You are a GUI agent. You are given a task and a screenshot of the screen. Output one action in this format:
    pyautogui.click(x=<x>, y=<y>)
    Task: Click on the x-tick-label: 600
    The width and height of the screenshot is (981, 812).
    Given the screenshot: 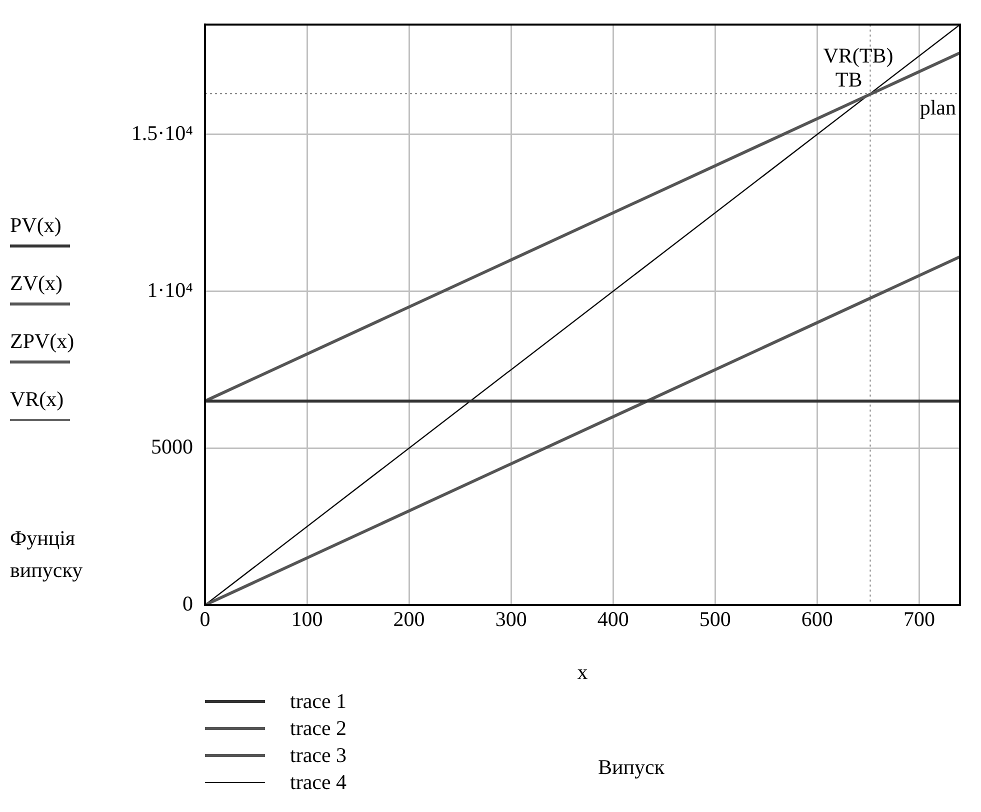 What is the action you would take?
    pyautogui.click(x=817, y=619)
    